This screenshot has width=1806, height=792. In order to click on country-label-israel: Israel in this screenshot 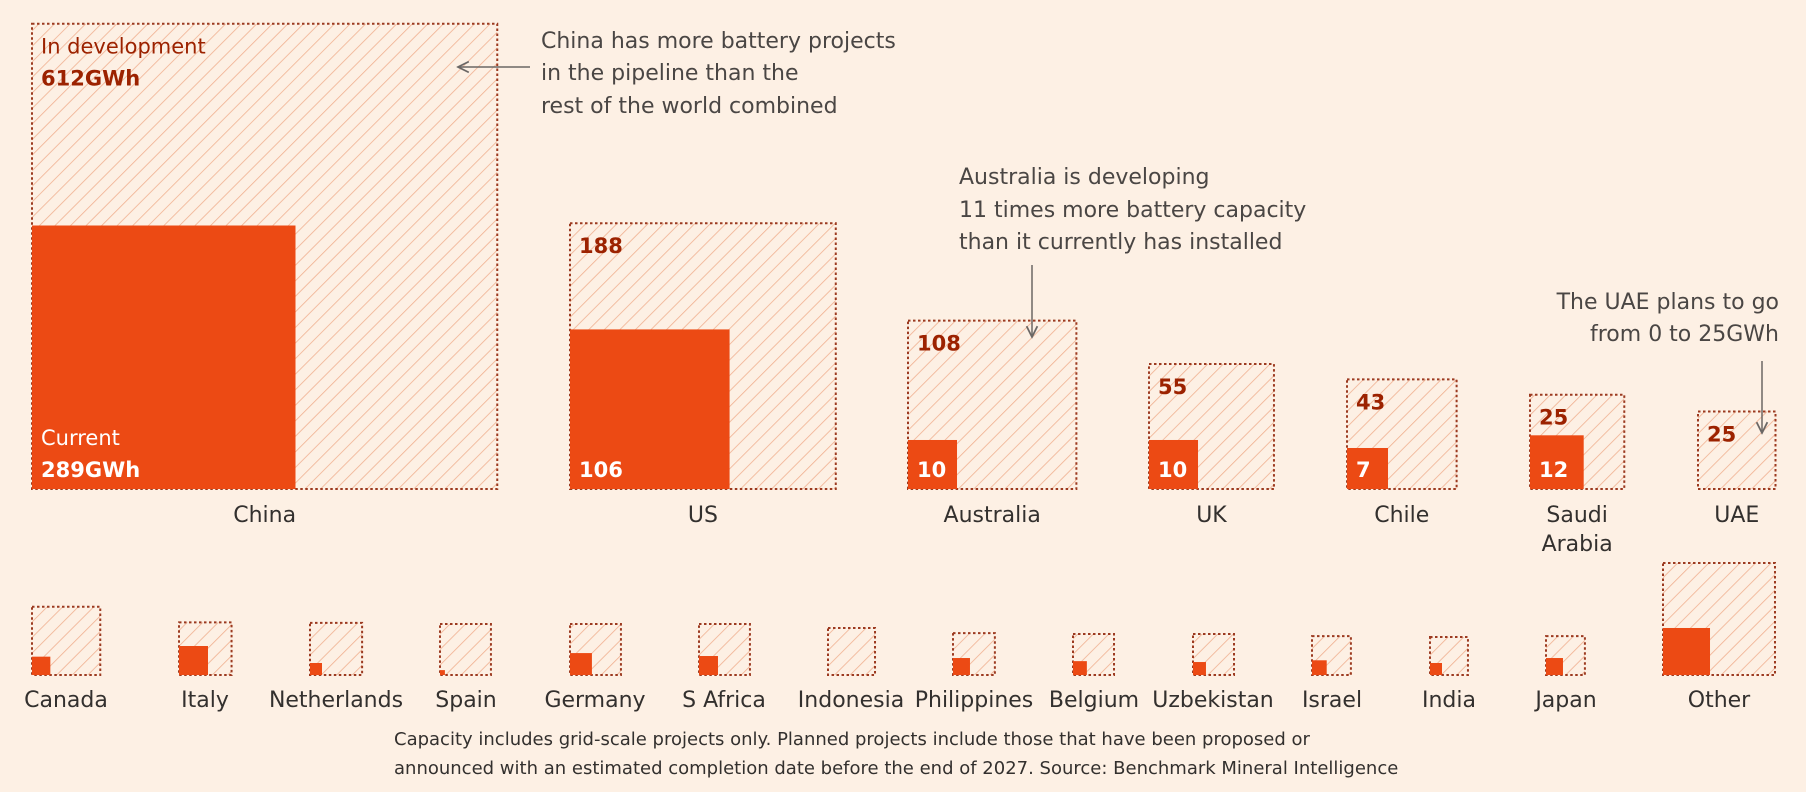, I will do `click(1332, 700)`.